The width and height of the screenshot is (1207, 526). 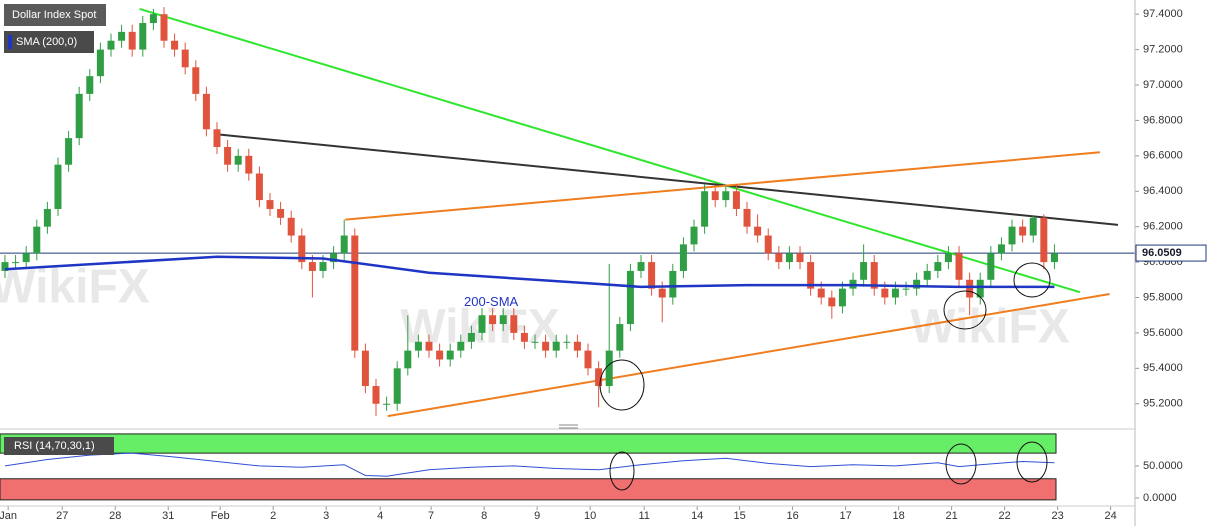 I want to click on legend-title: Dollar Index Spot, so click(x=54, y=15).